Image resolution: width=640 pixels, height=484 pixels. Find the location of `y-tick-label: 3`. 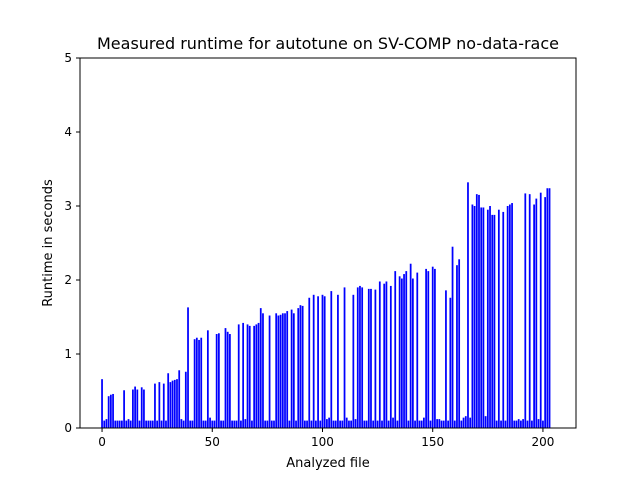

y-tick-label: 3 is located at coordinates (68, 206).